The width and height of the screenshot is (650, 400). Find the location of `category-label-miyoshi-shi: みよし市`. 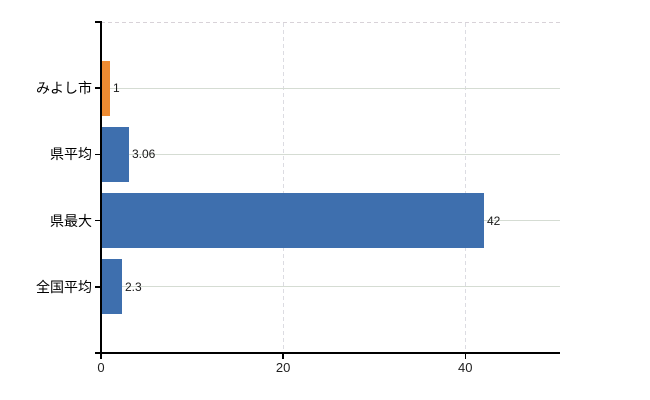

category-label-miyoshi-shi: みよし市 is located at coordinates (64, 88).